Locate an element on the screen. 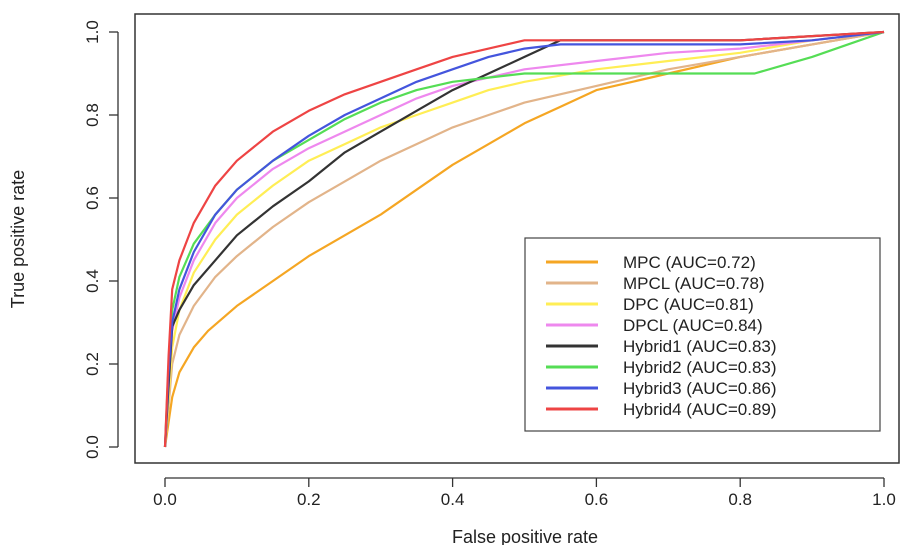  legend-label-6: Hybrid2 (AUC=0.83) is located at coordinates (700, 367).